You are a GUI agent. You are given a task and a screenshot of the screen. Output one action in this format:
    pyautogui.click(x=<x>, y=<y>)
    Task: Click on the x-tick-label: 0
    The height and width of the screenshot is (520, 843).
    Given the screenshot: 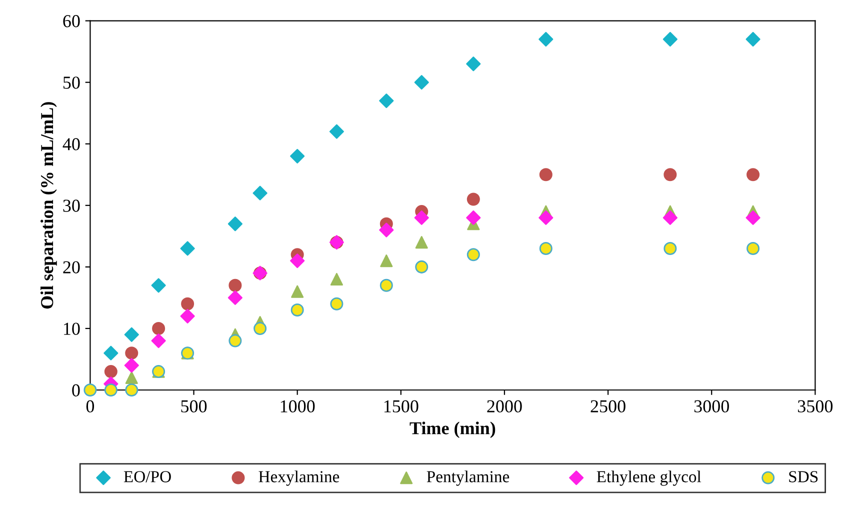 What is the action you would take?
    pyautogui.click(x=90, y=406)
    